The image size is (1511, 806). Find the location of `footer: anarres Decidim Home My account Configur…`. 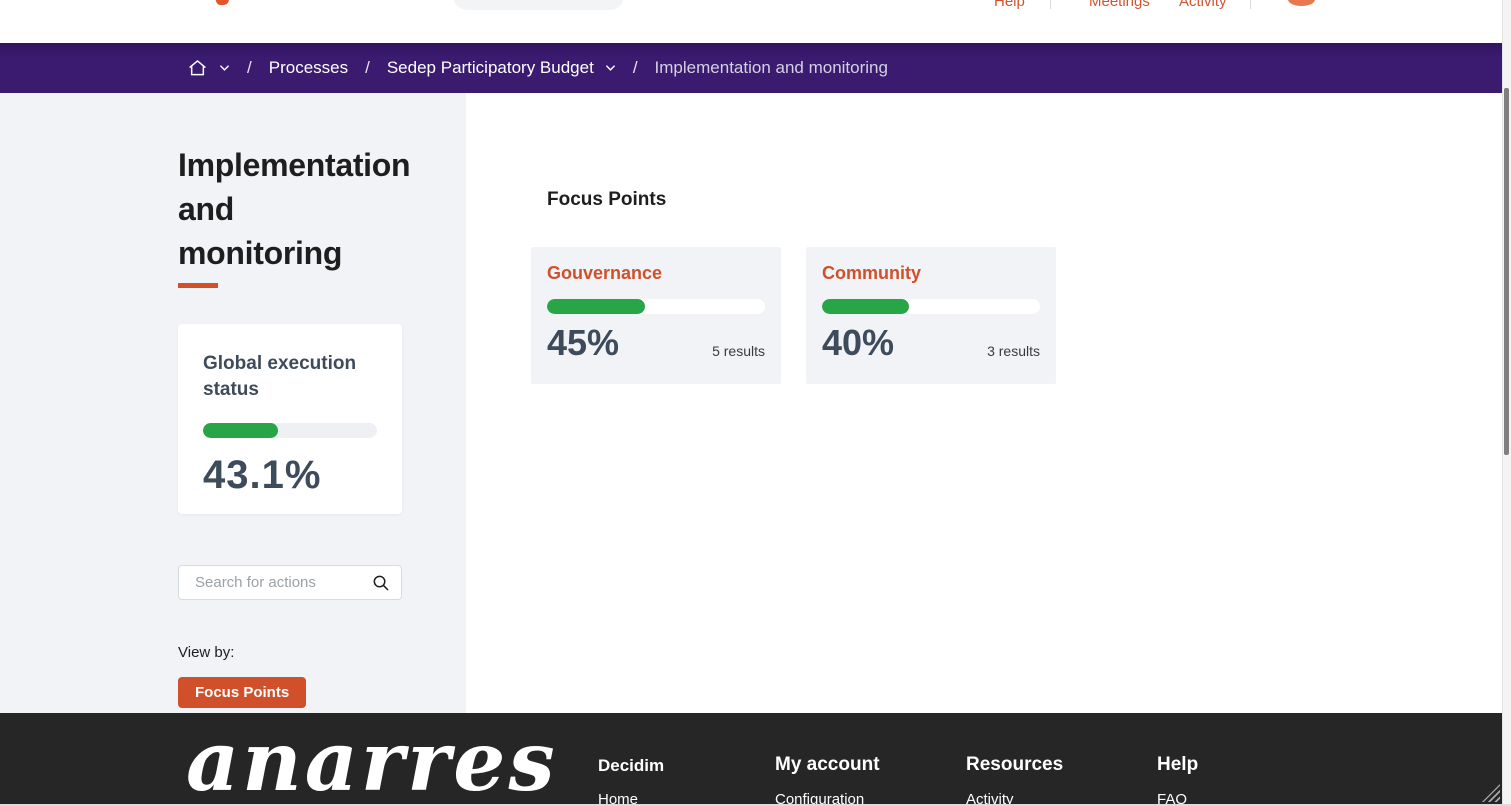

footer: anarres Decidim Home My account Configur… is located at coordinates (755, 759).